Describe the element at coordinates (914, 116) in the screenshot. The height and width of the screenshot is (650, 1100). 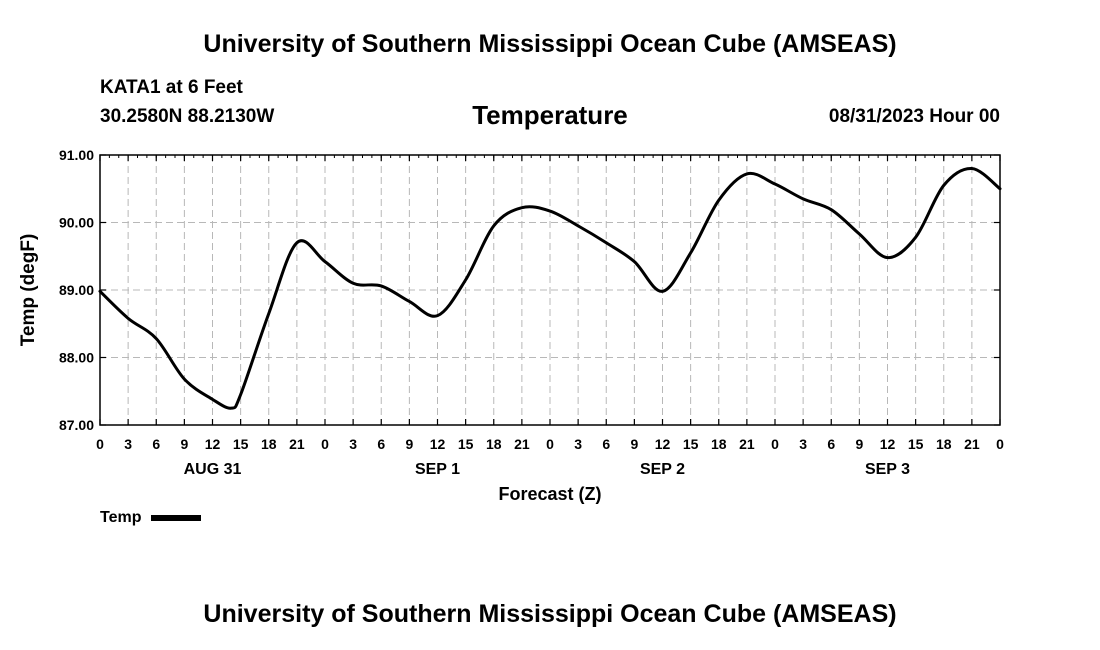
I see `forecast-issue-time: 08/31/2023 Hour 00` at that location.